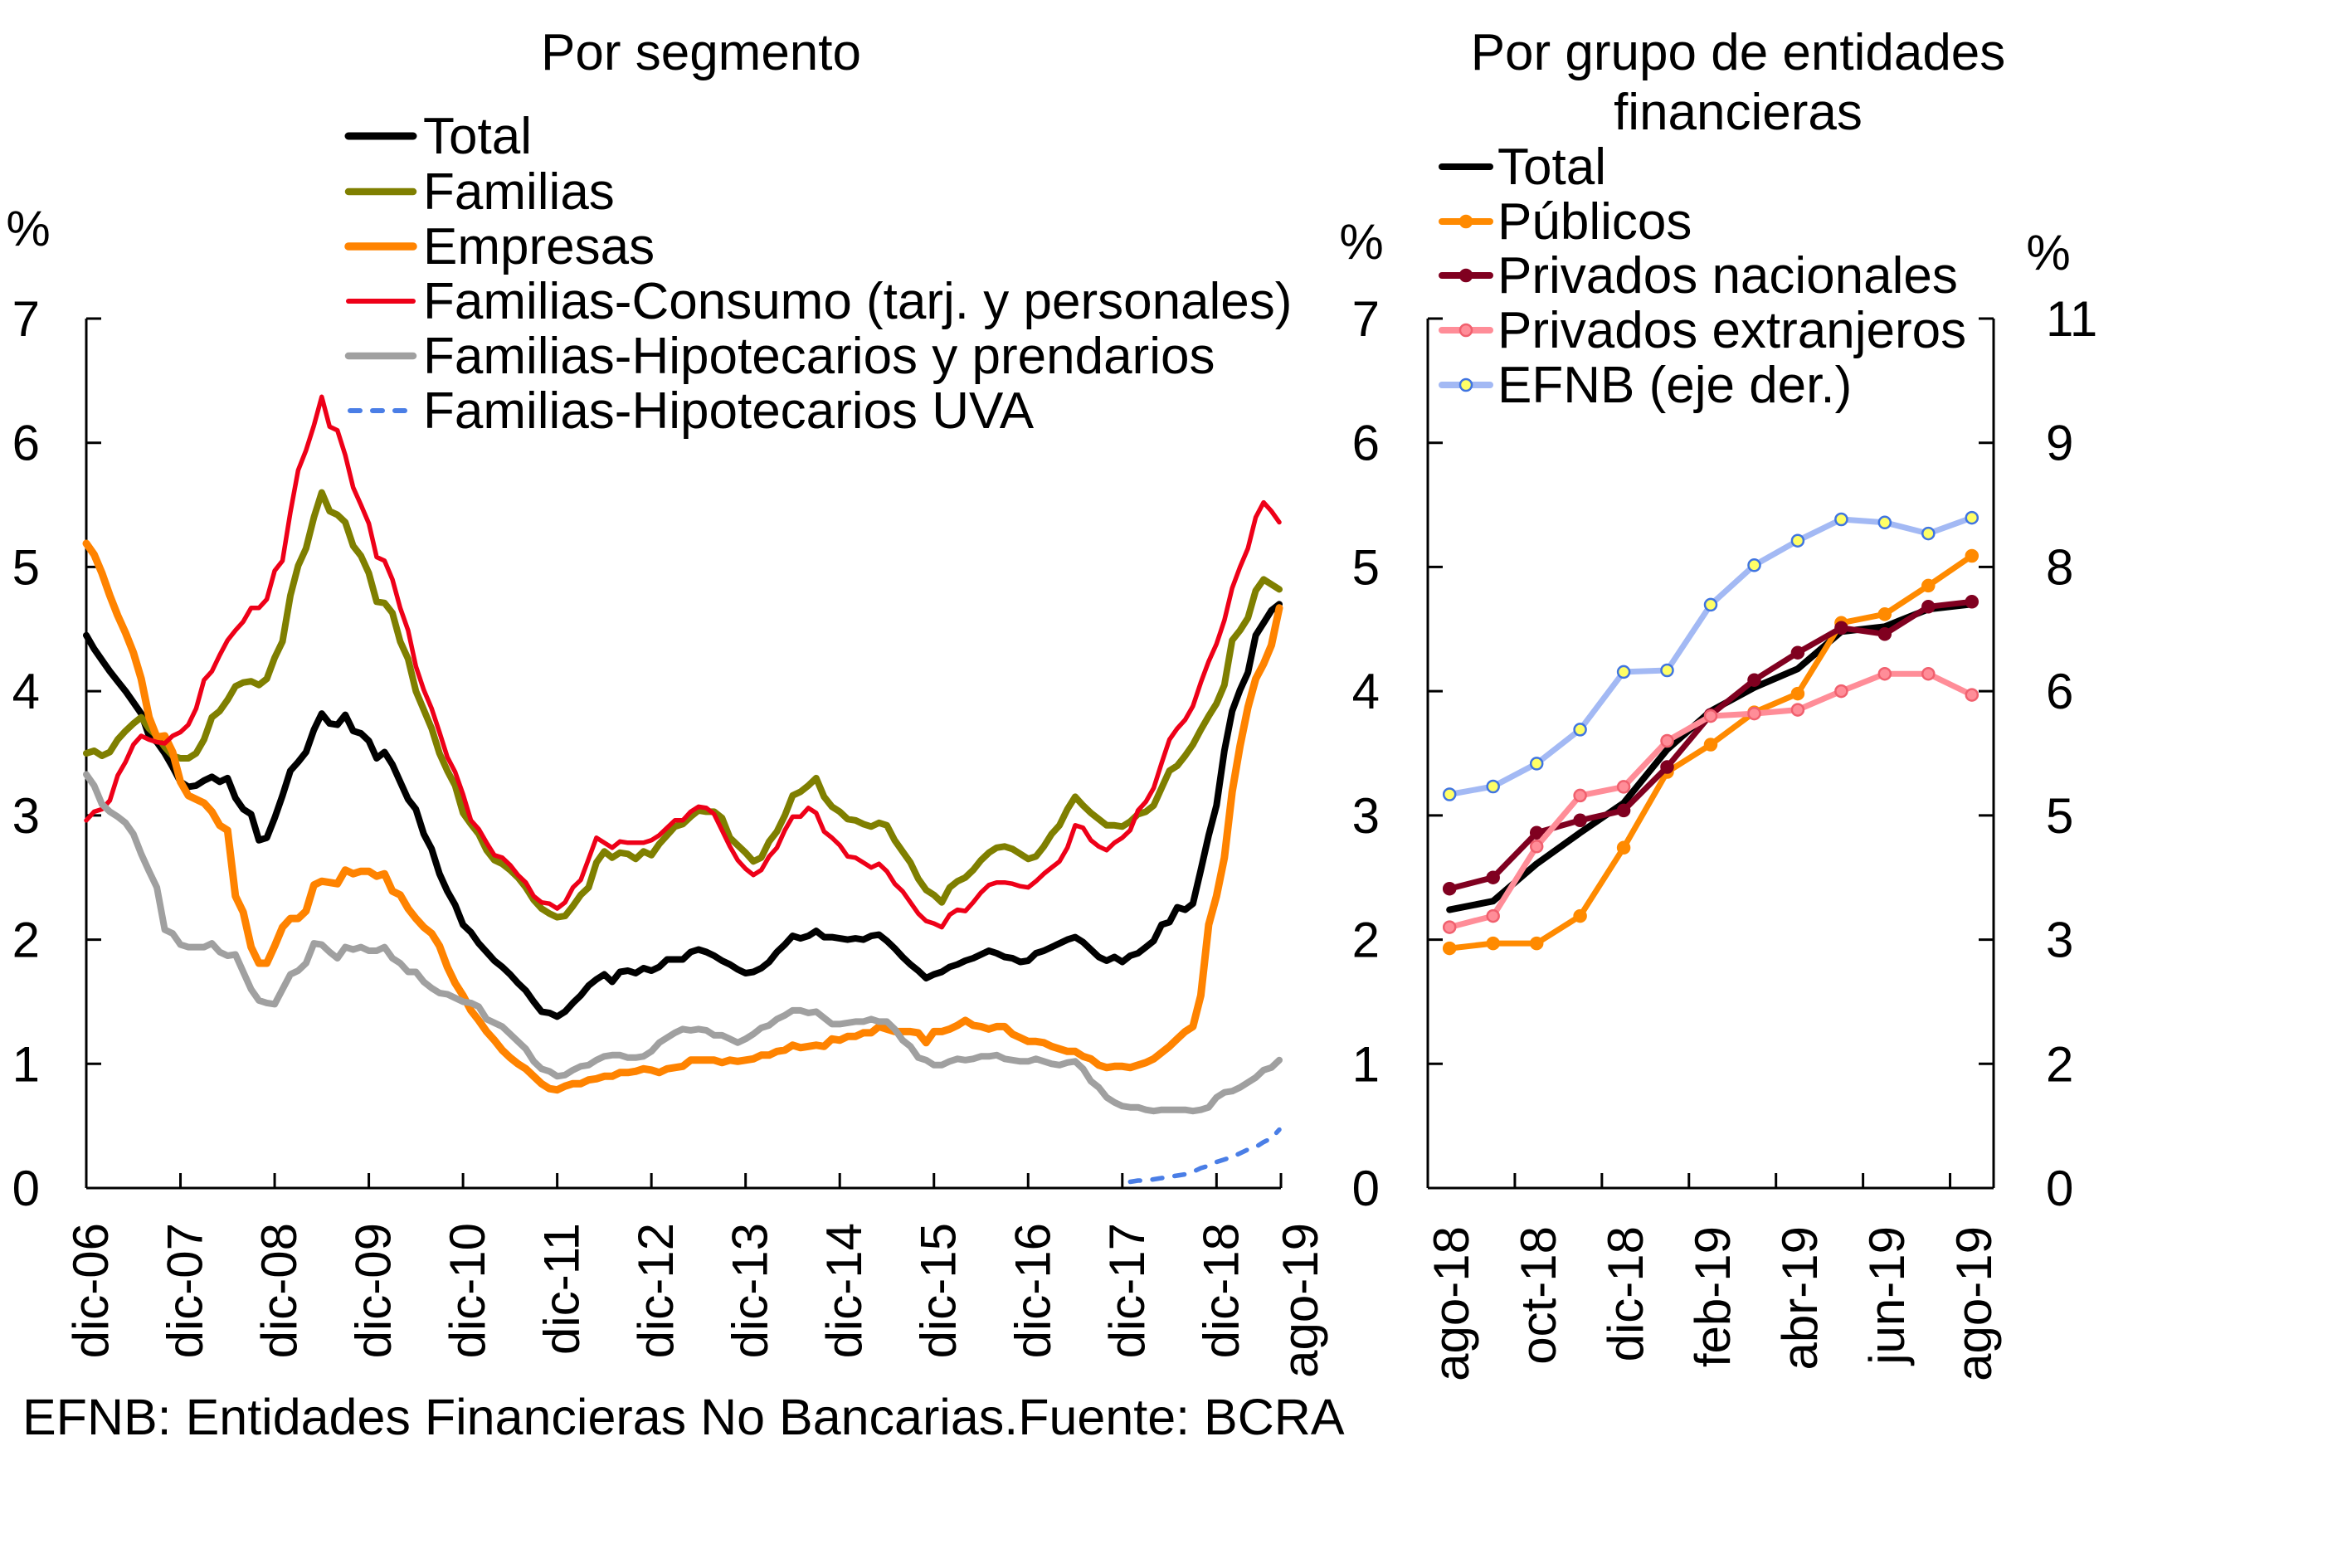 The height and width of the screenshot is (1568, 2352). I want to click on right-chart-x-tick-label: feb-19, so click(1713, 1296).